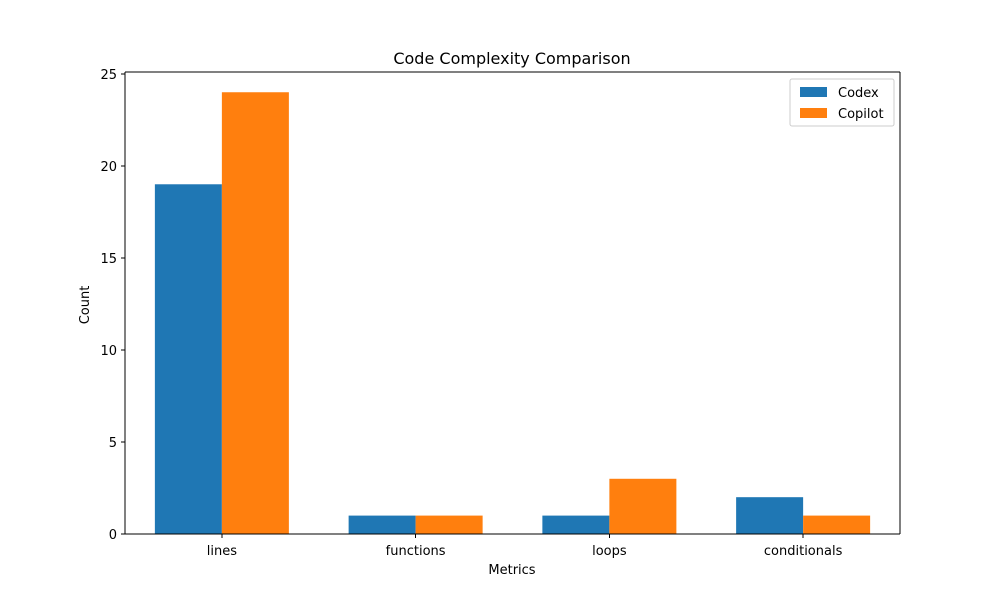 The width and height of the screenshot is (1000, 600). I want to click on y-tick-label: 25, so click(108, 75).